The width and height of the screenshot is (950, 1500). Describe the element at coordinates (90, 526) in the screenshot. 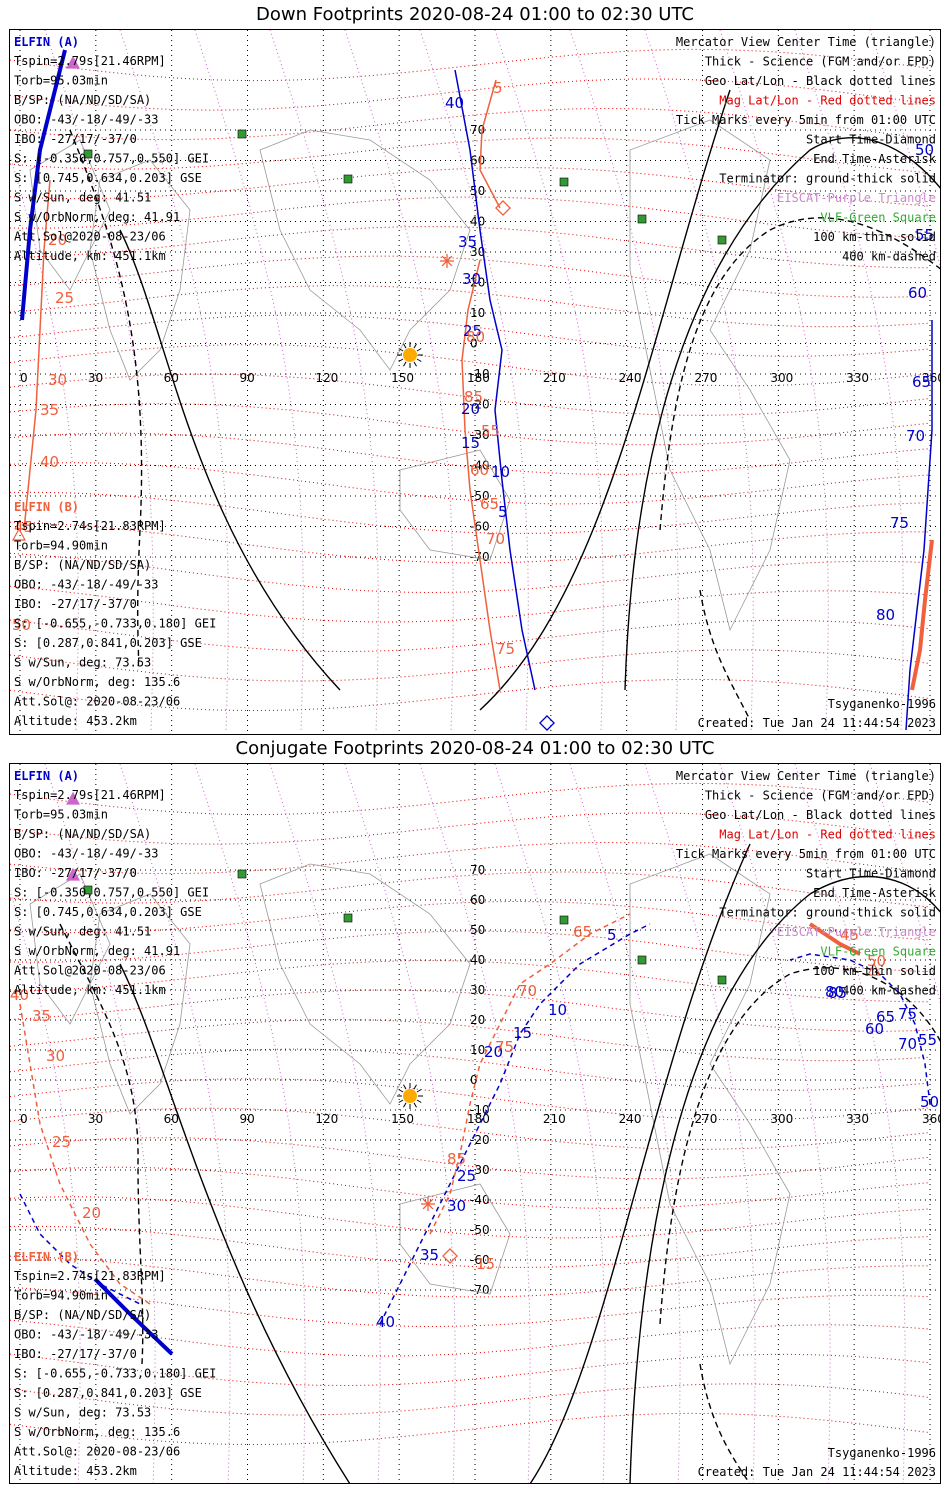

I see `elfin-b-info-line: Tspin=2.74s[21.83RPM]` at that location.